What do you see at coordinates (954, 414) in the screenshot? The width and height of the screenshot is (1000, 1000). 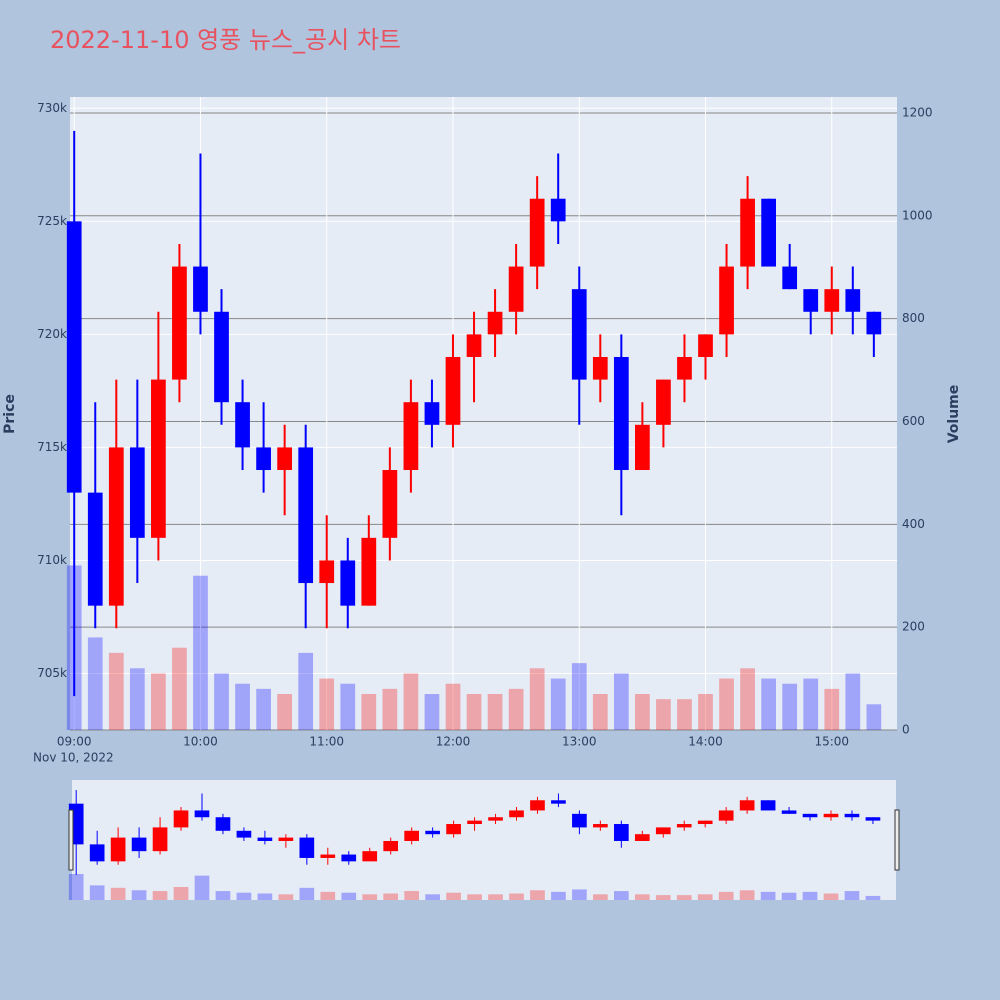 I see `y2-axis-title: Volume` at bounding box center [954, 414].